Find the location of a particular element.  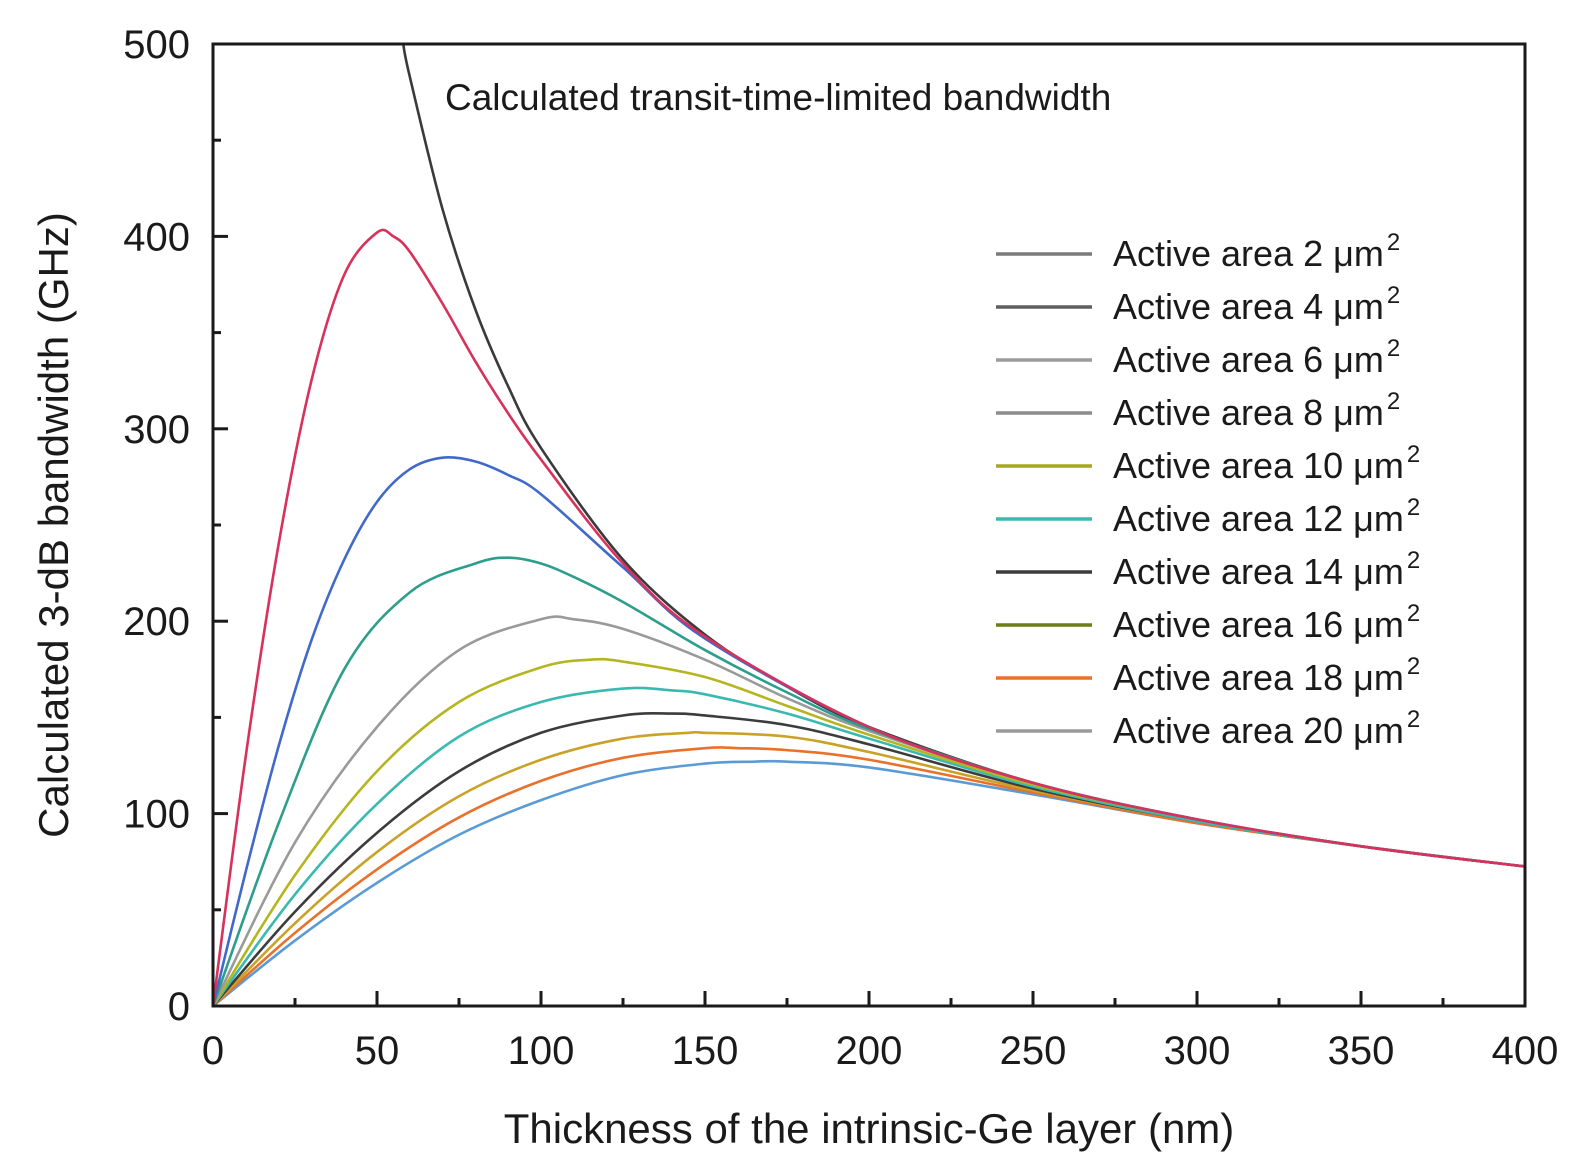

x-tick-label: 350 is located at coordinates (1361, 1051).